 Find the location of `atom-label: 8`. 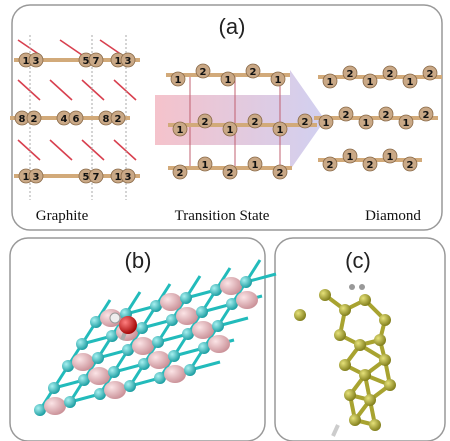

atom-label: 8 is located at coordinates (106, 119).